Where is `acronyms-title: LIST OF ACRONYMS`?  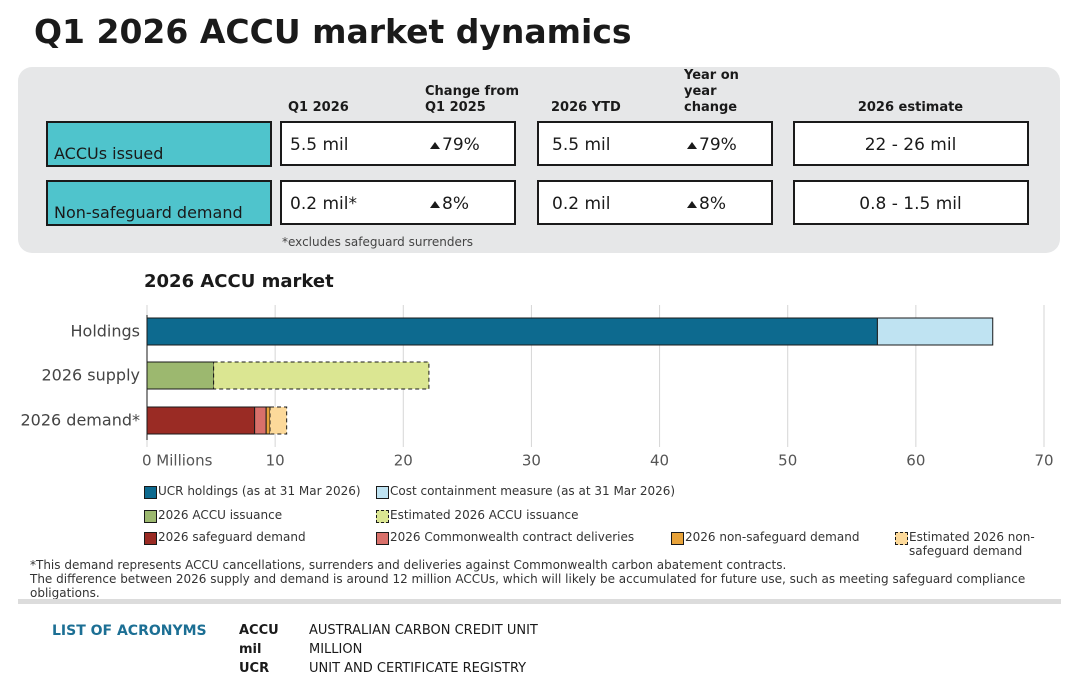
acronyms-title: LIST OF ACRONYMS is located at coordinates (129, 631).